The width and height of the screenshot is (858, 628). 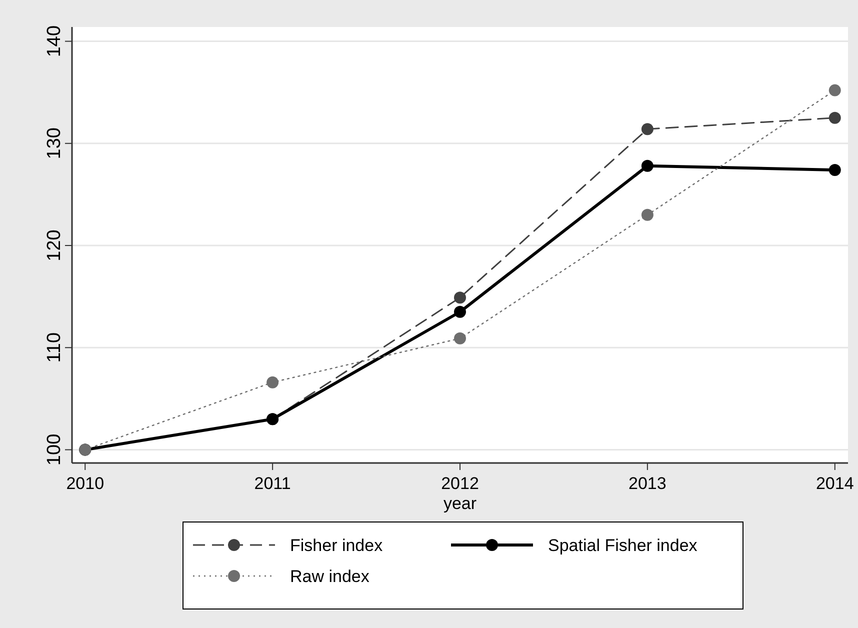 I want to click on legend-label: Spatial Fisher index, so click(x=623, y=545).